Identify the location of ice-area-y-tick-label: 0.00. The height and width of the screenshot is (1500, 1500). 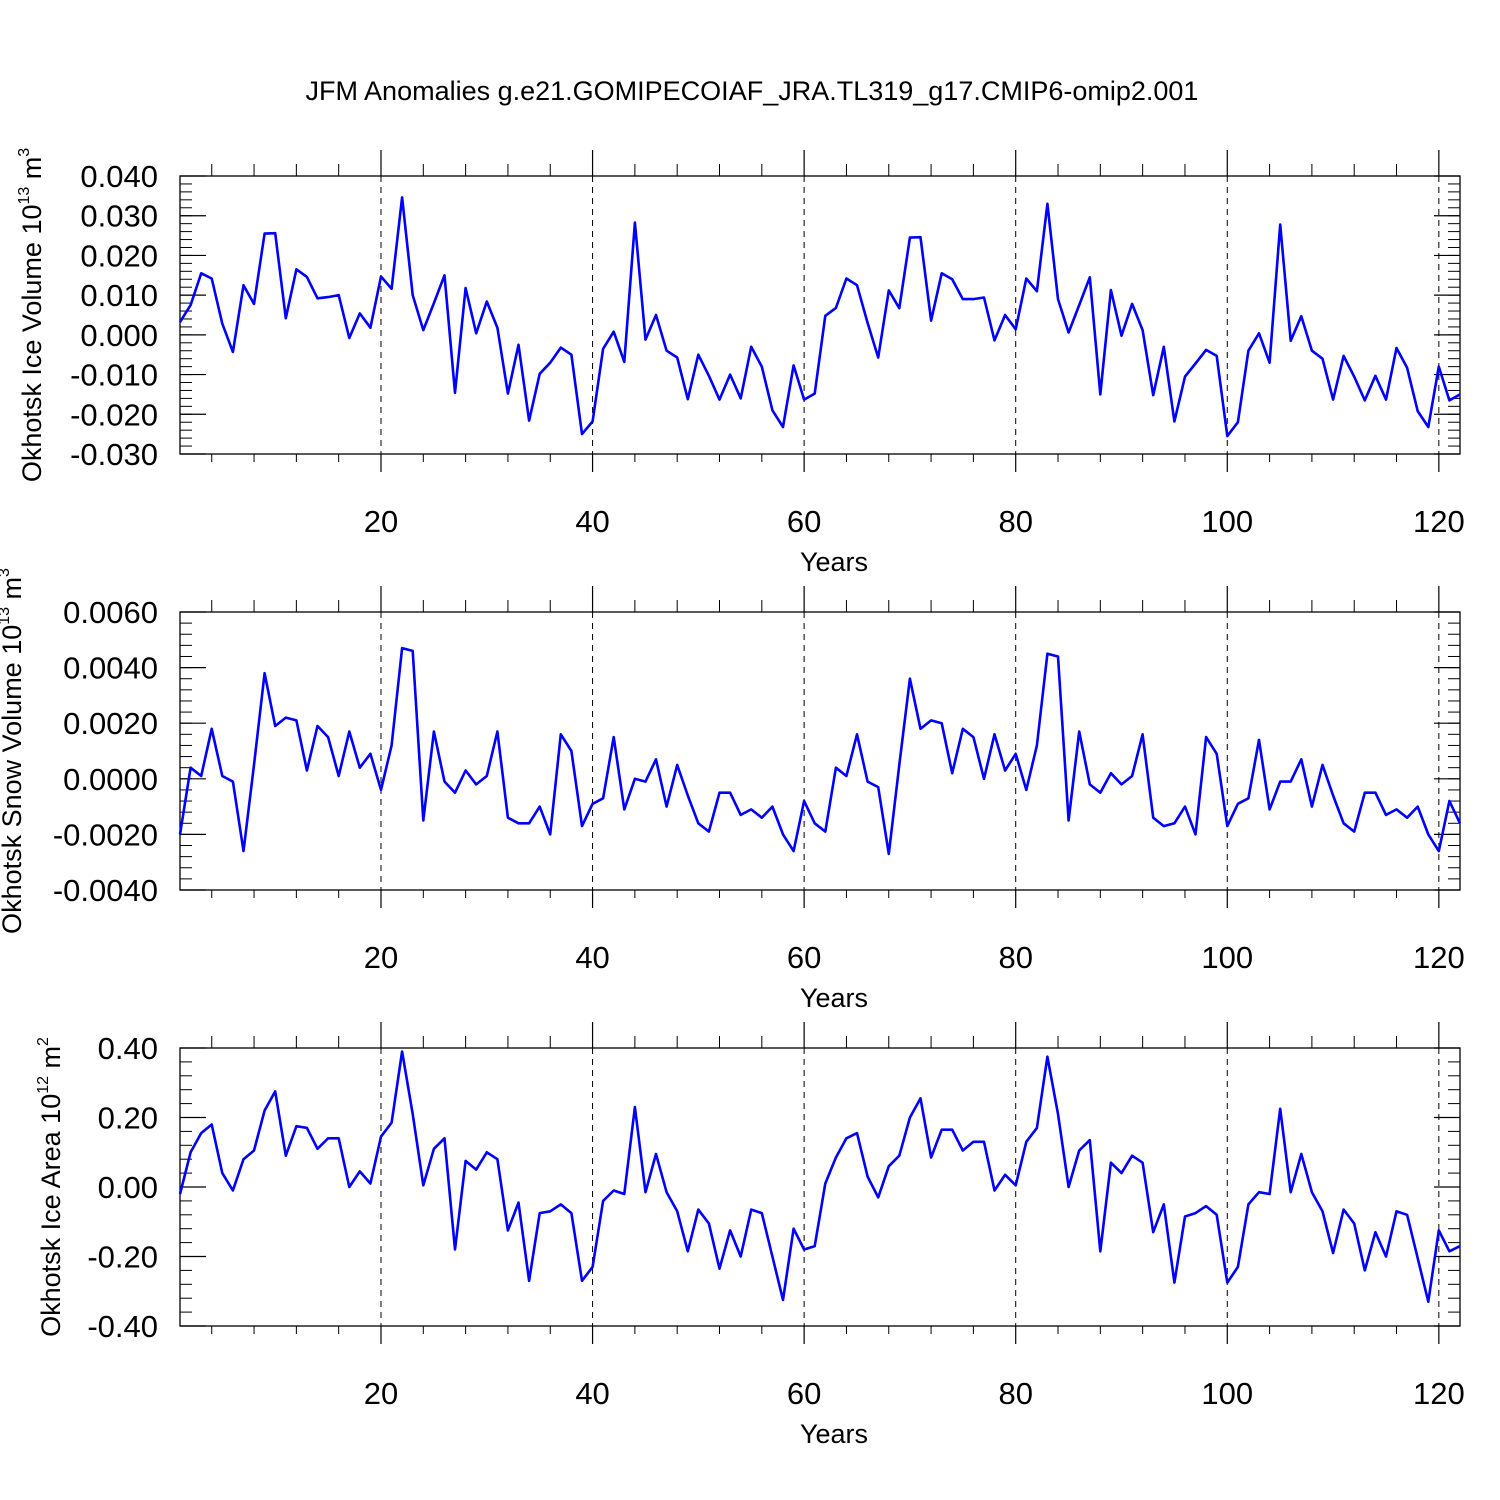
(128, 1187).